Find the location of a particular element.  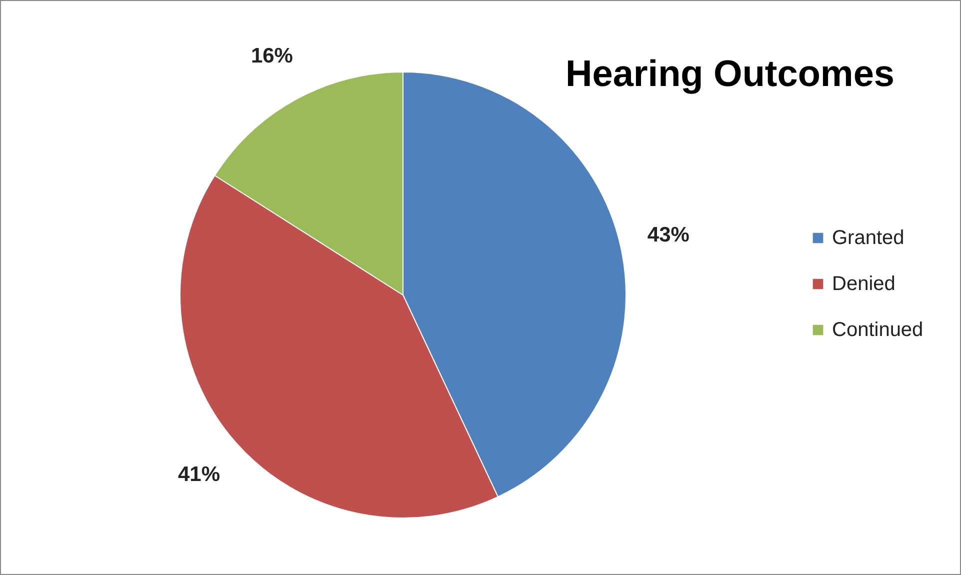

data-label: 41% is located at coordinates (199, 474).